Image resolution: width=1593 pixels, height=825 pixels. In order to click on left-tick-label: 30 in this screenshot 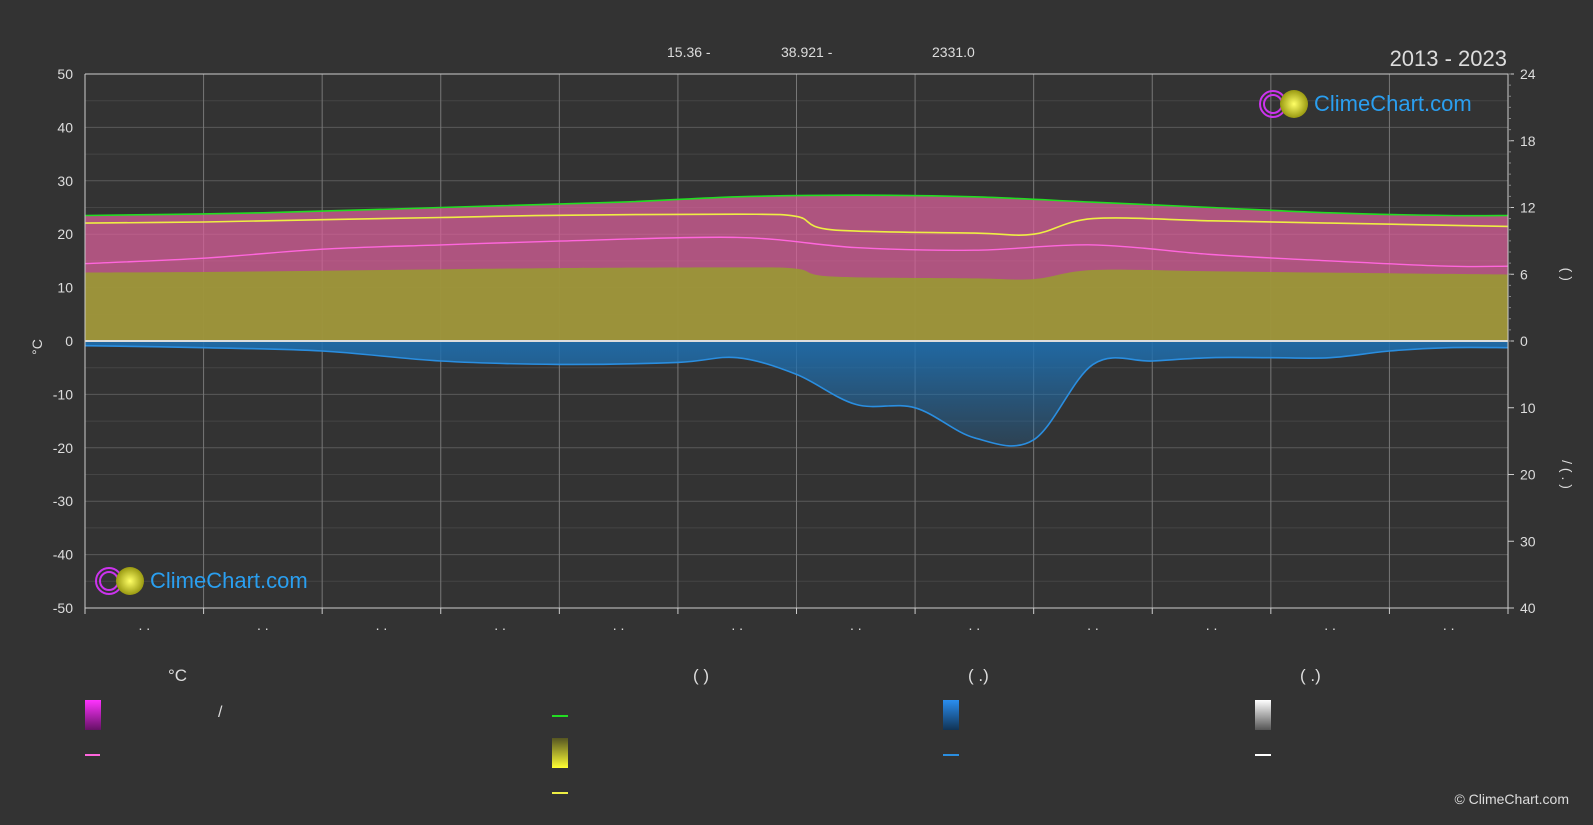, I will do `click(65, 181)`.